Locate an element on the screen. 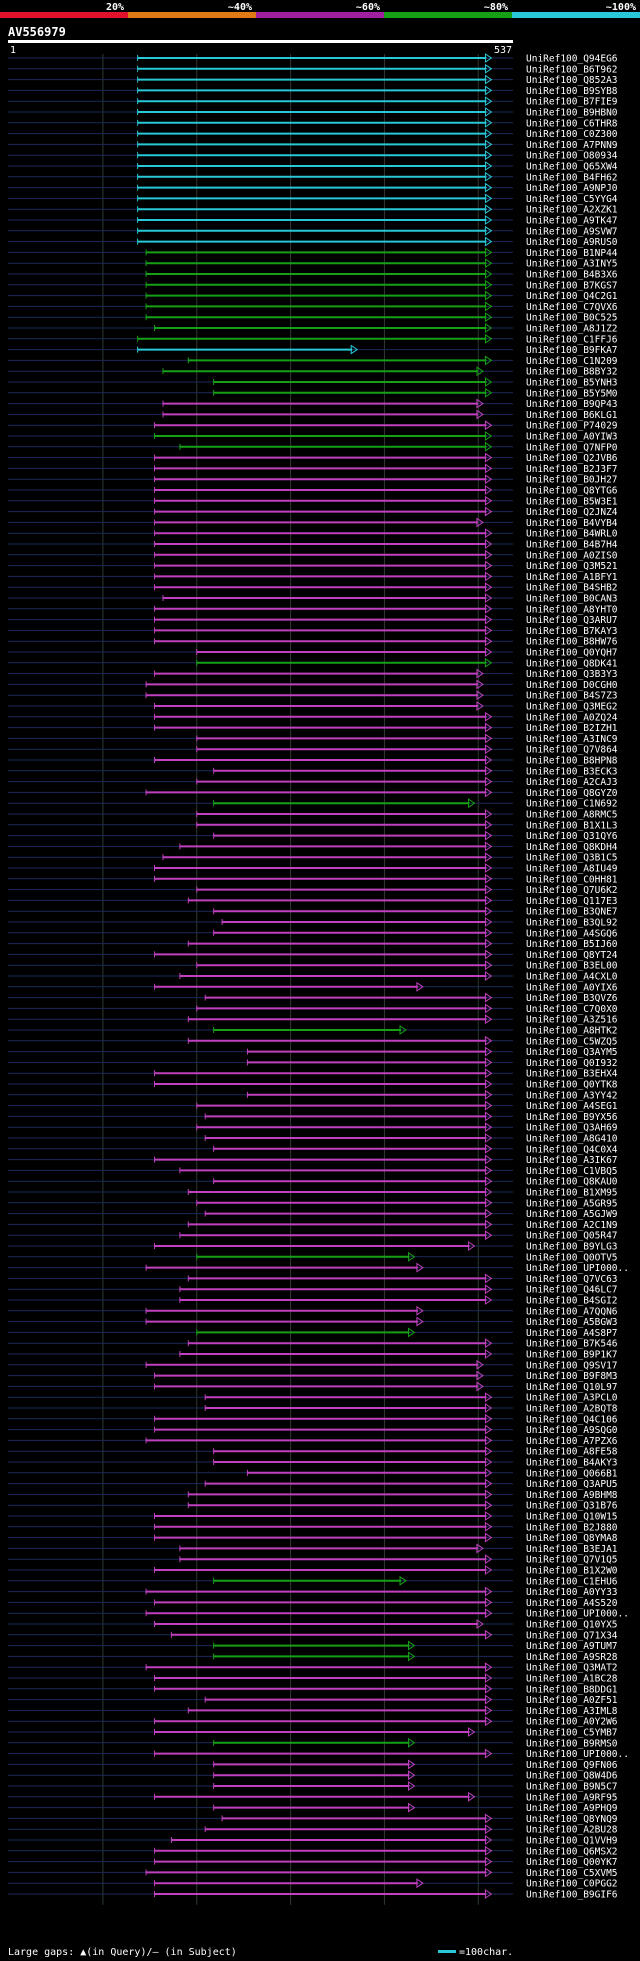 The image size is (640, 1961). hit-row: UniRef100_B1X1L3 is located at coordinates (313, 825).